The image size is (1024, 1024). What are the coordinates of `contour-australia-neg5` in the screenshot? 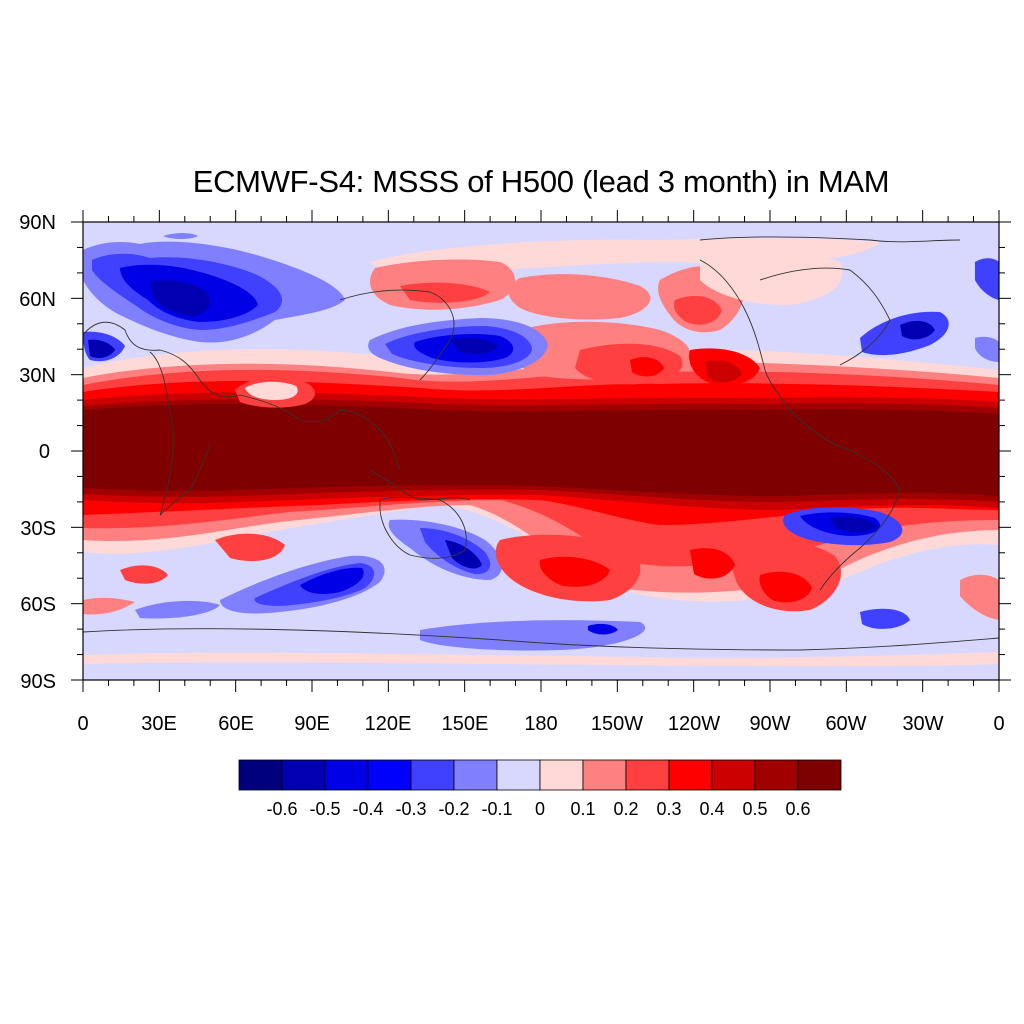 It's located at (463, 554).